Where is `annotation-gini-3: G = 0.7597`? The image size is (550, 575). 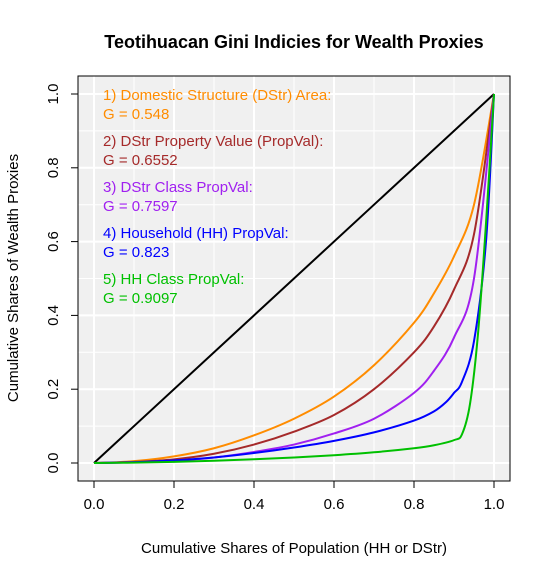 annotation-gini-3: G = 0.7597 is located at coordinates (140, 206).